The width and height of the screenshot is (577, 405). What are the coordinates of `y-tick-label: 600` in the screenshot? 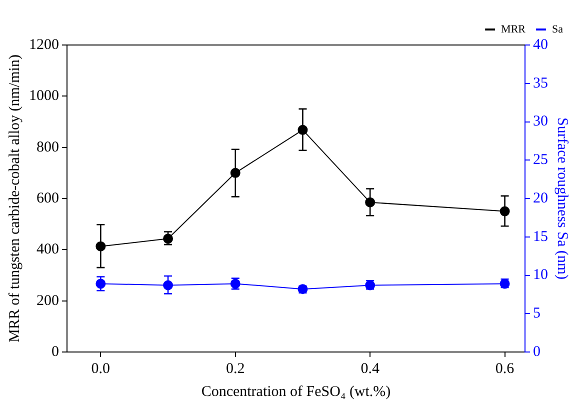 It's located at (47, 198).